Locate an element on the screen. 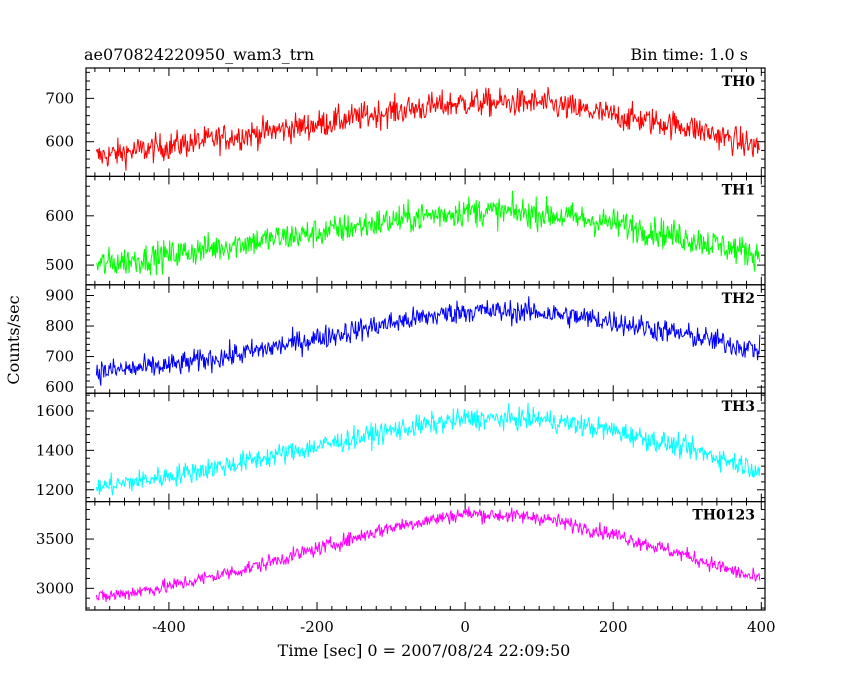 The image size is (850, 680). panel-th3: 1200 1400 1600 TH3 is located at coordinates (401, 447).